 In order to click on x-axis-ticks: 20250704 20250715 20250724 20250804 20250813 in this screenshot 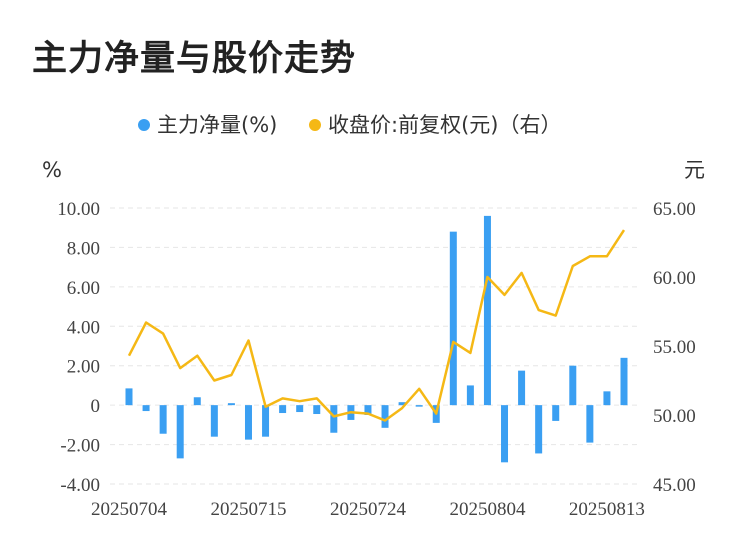, I will do `click(368, 509)`.